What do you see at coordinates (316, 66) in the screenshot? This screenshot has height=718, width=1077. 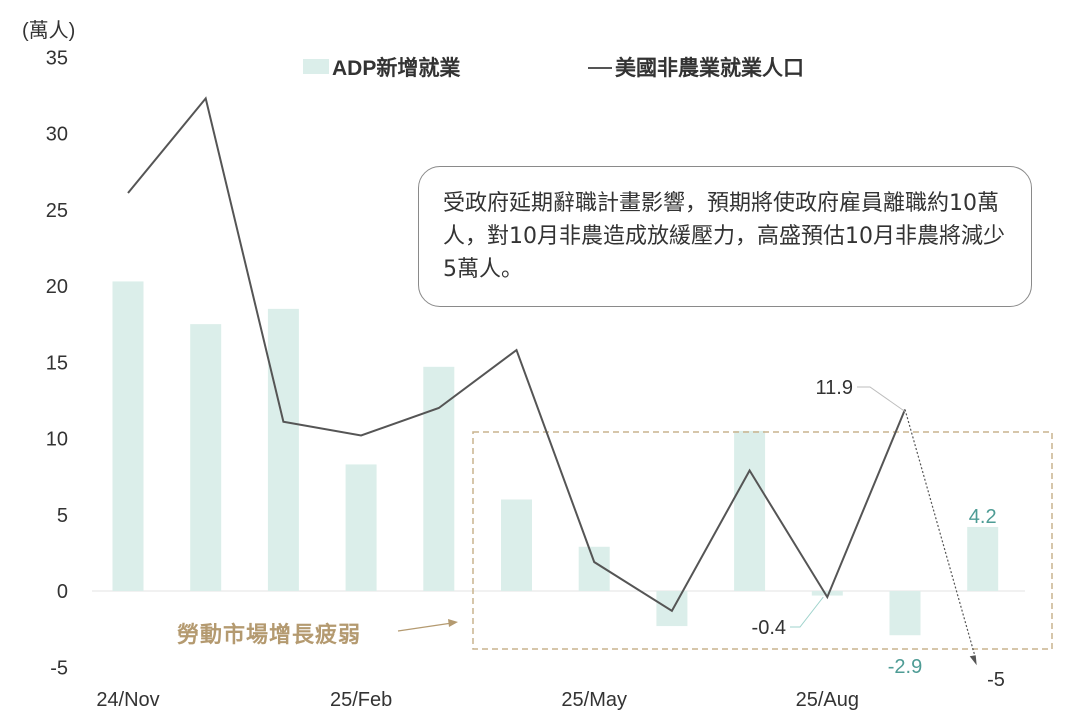 I see `legend-adp-swatch` at bounding box center [316, 66].